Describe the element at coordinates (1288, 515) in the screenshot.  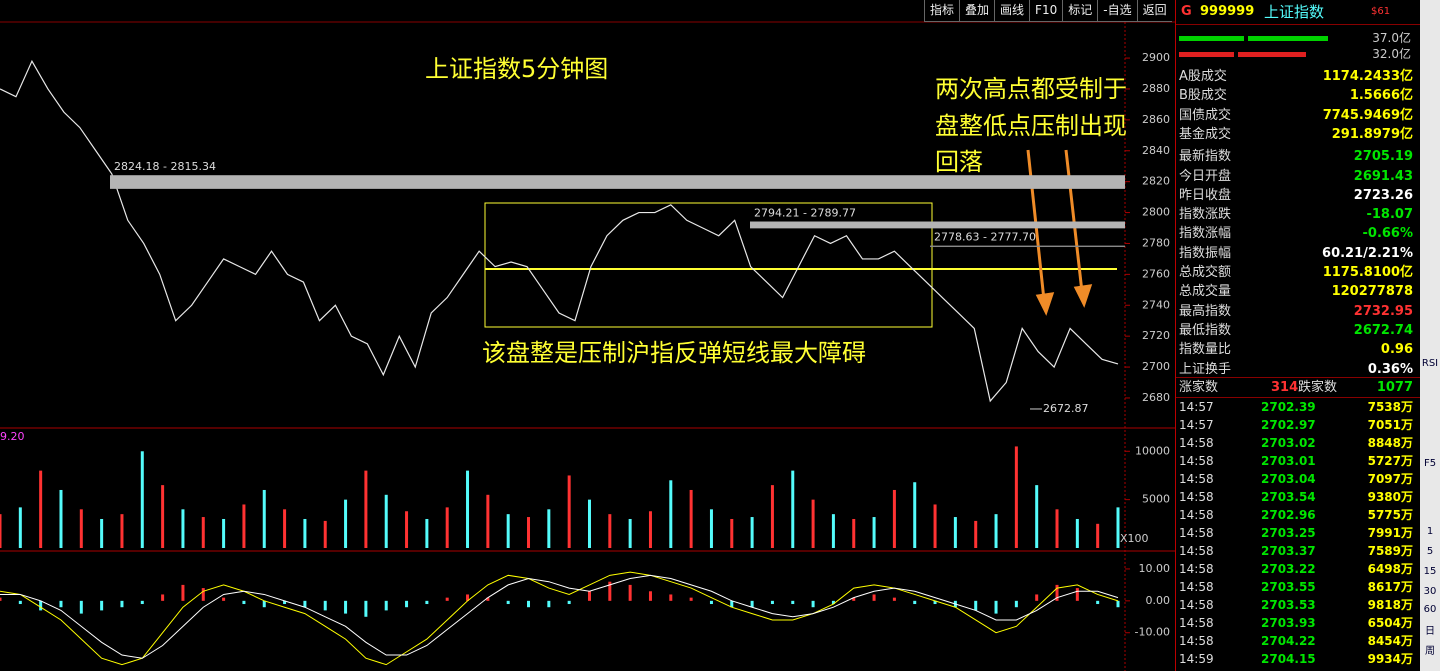
I see `tick-price: 2702.96` at that location.